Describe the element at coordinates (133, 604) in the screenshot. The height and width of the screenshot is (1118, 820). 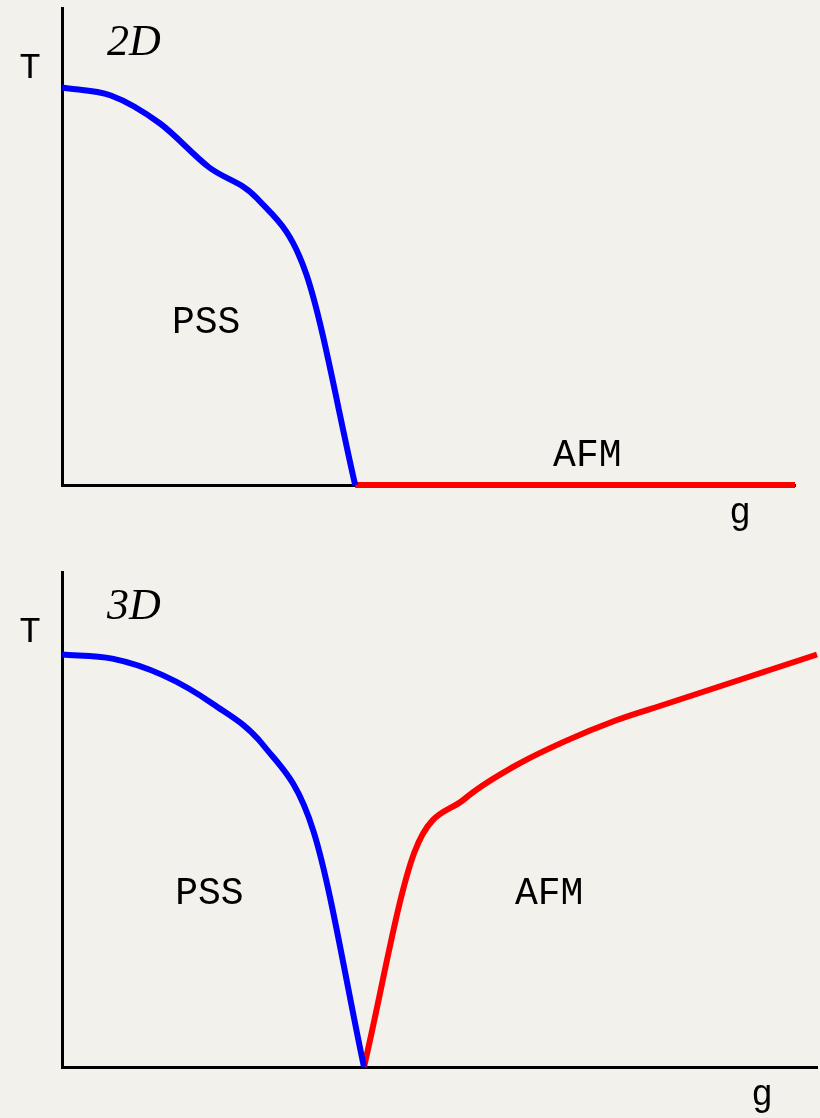
I see `chart-title: 3D` at that location.